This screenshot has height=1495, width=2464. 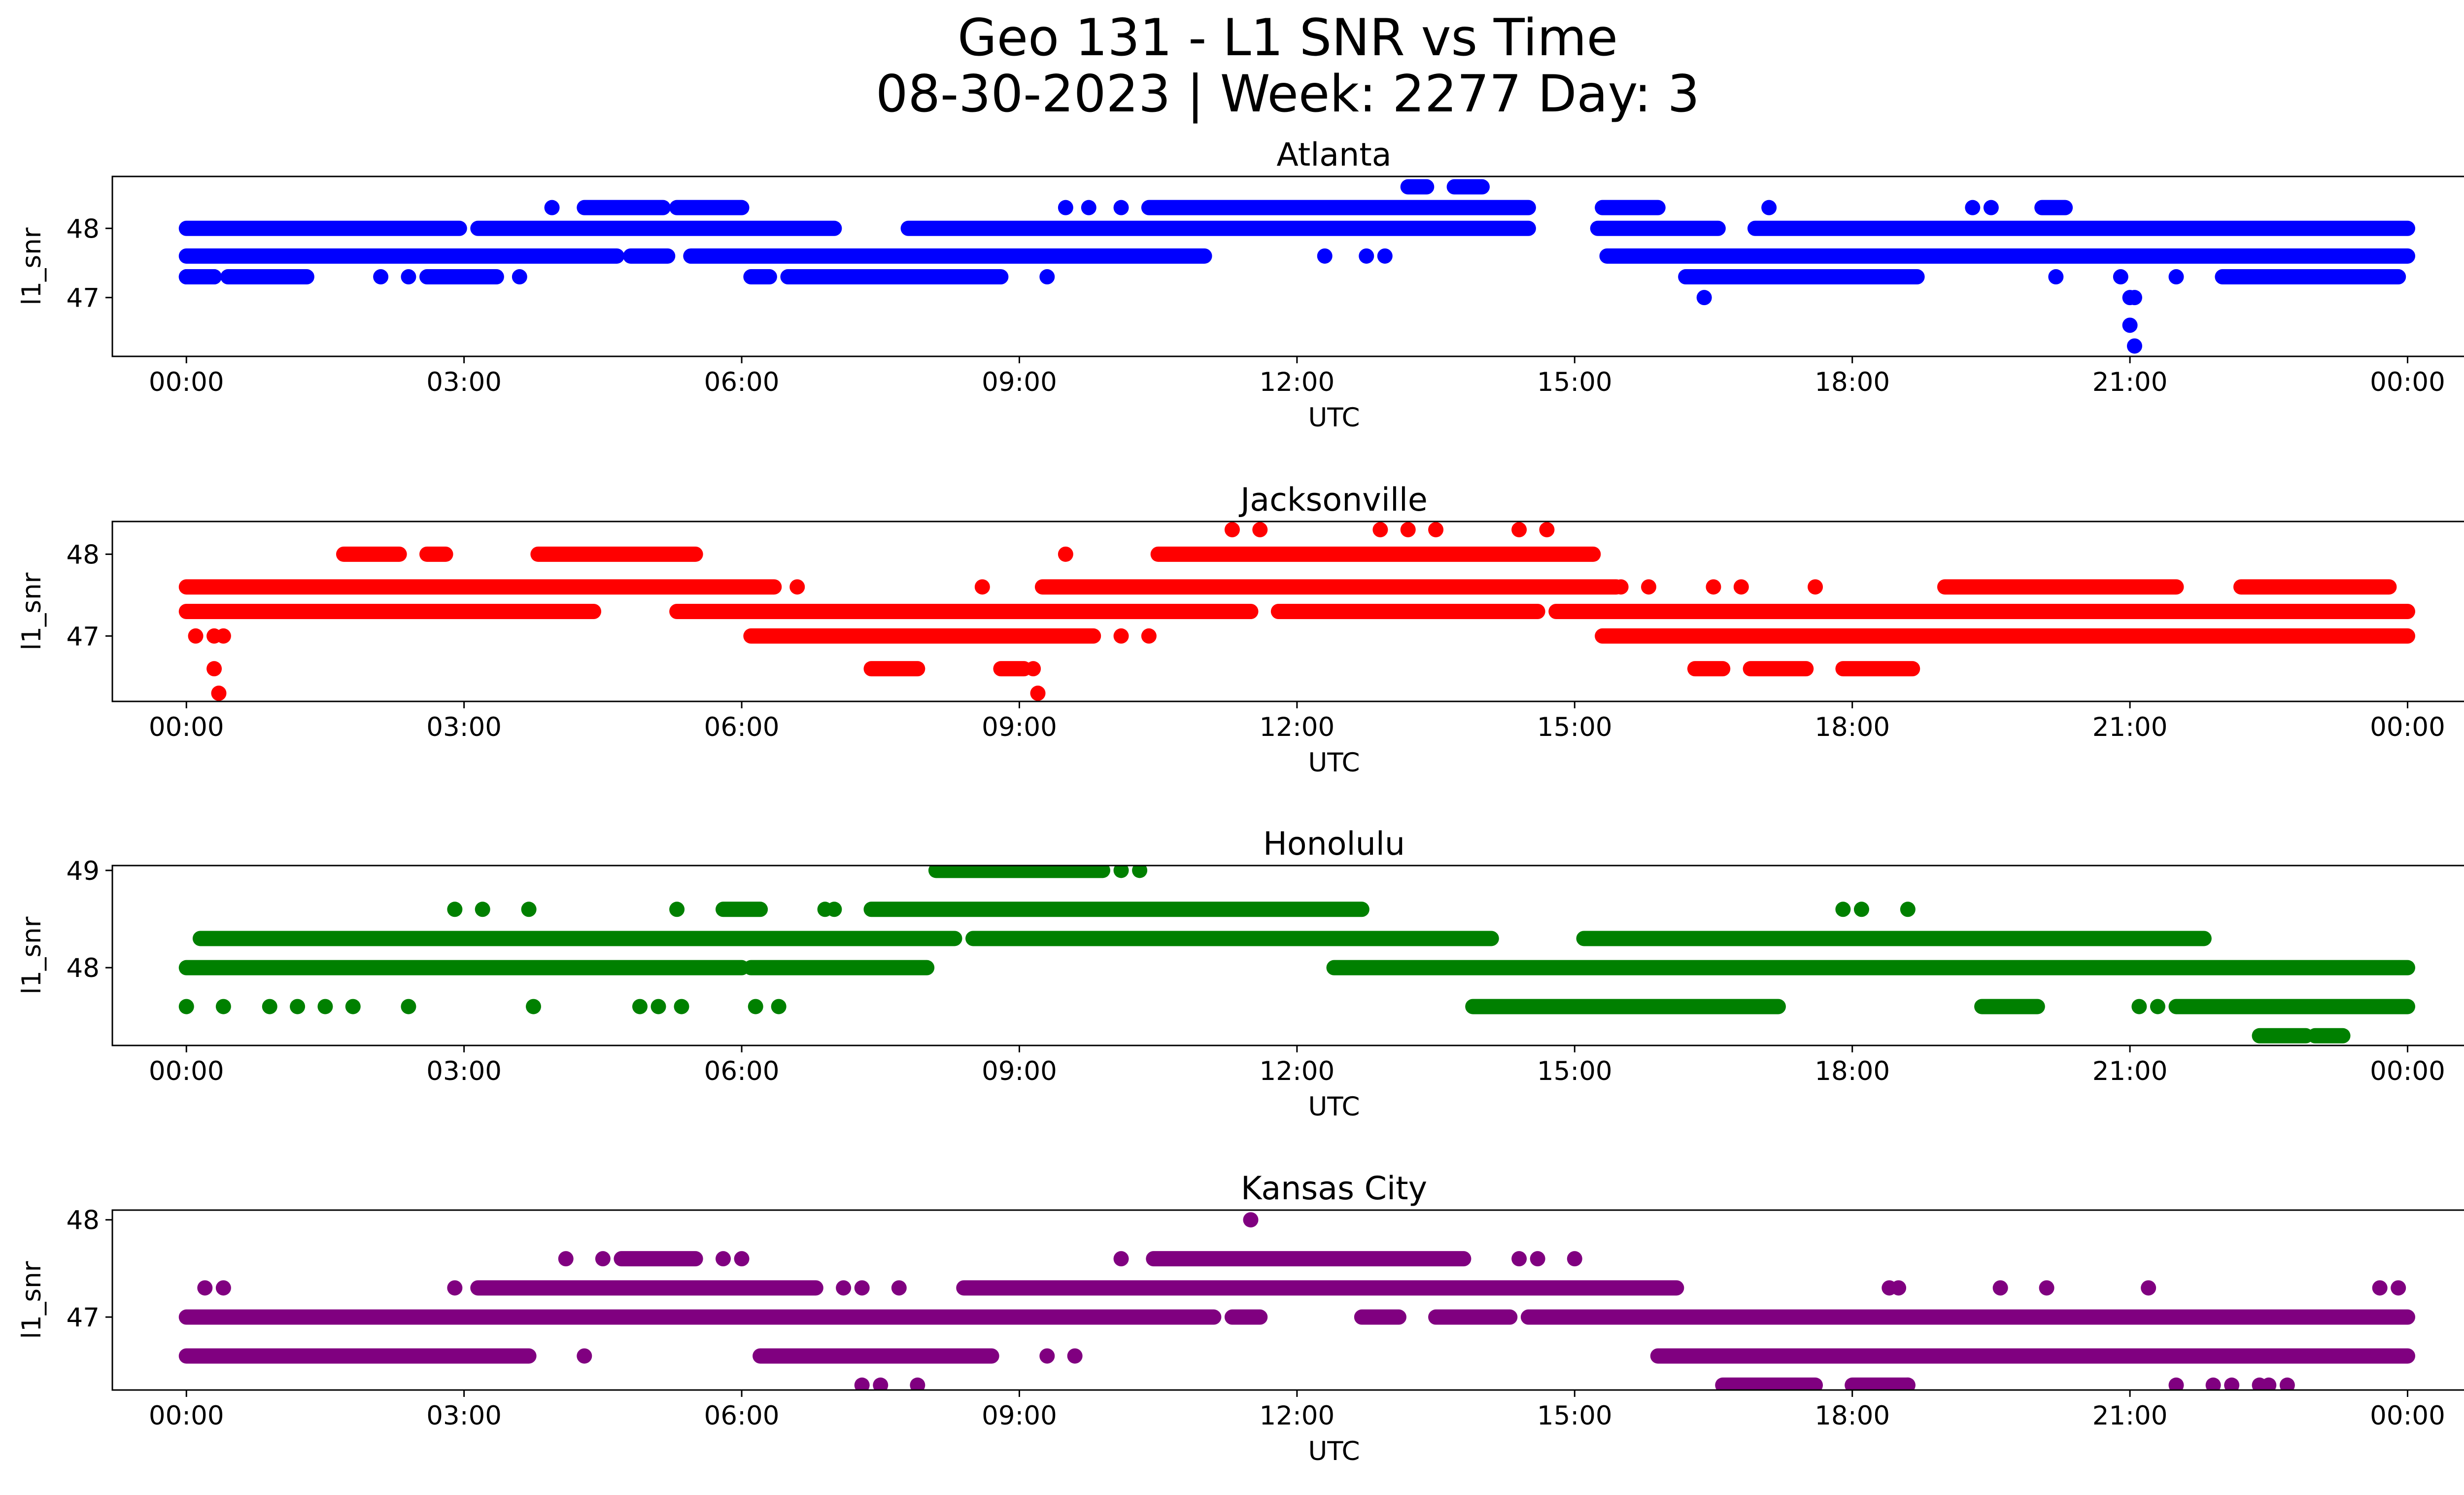 I want to click on x-axis-label: UTC, so click(x=1334, y=1107).